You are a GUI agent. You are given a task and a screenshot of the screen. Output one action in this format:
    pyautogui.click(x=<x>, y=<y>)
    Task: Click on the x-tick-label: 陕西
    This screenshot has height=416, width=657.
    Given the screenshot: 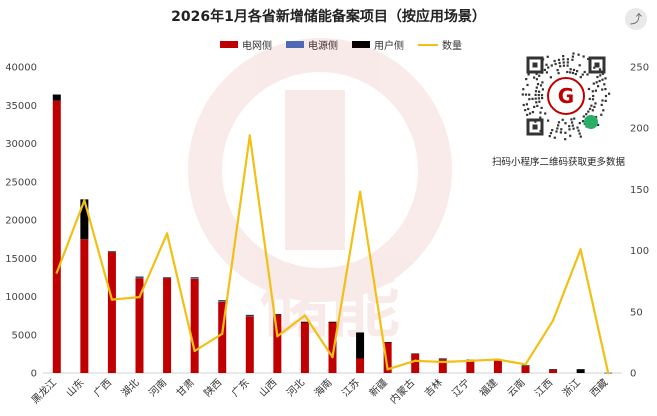 What is the action you would take?
    pyautogui.click(x=212, y=387)
    